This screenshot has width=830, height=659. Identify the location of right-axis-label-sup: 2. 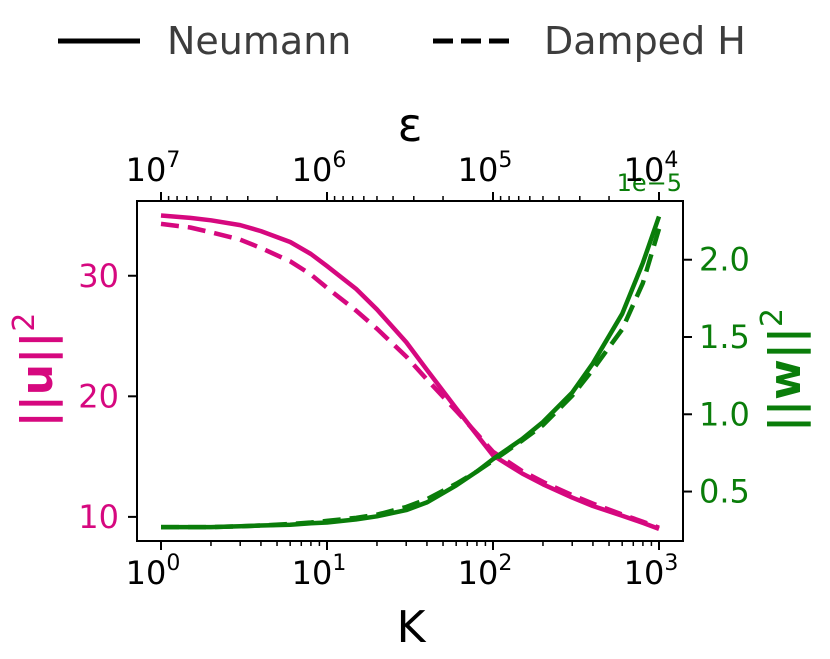
(772, 317).